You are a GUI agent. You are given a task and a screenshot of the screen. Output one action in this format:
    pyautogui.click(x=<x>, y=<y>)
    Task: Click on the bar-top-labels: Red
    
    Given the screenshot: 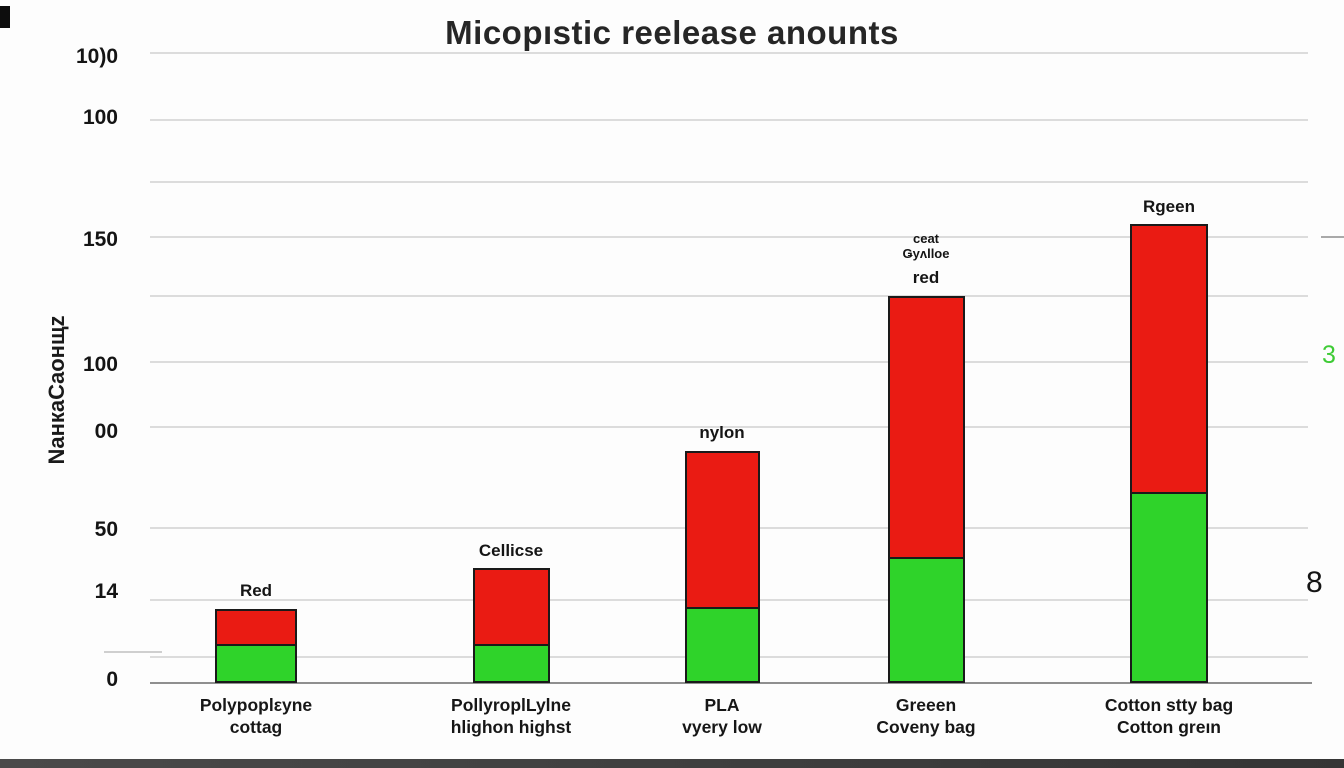 What is the action you would take?
    pyautogui.click(x=256, y=591)
    